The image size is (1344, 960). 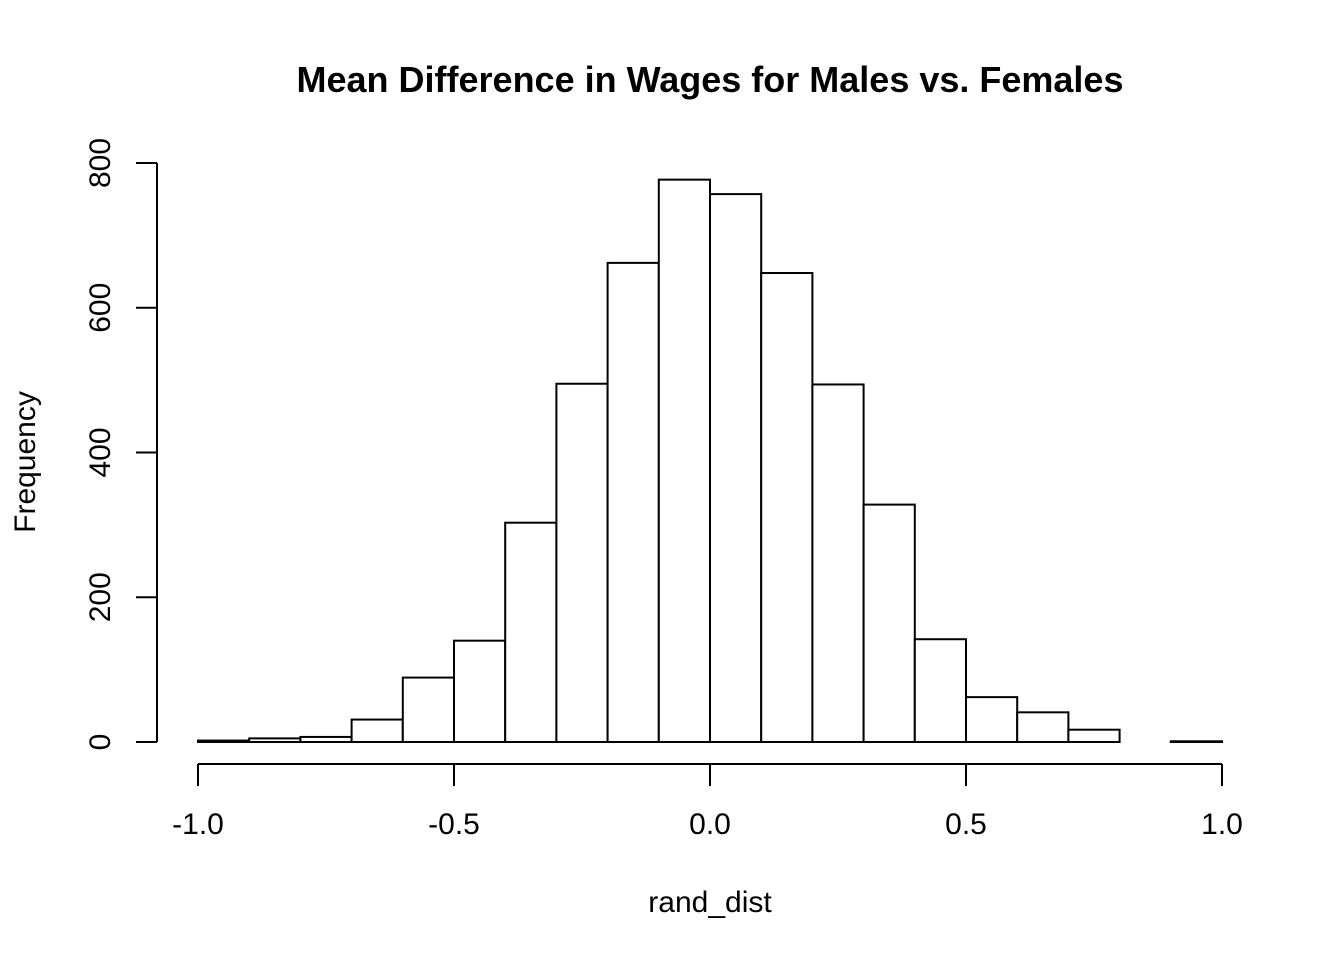 I want to click on x-tick-label: 0.0, so click(x=710, y=824).